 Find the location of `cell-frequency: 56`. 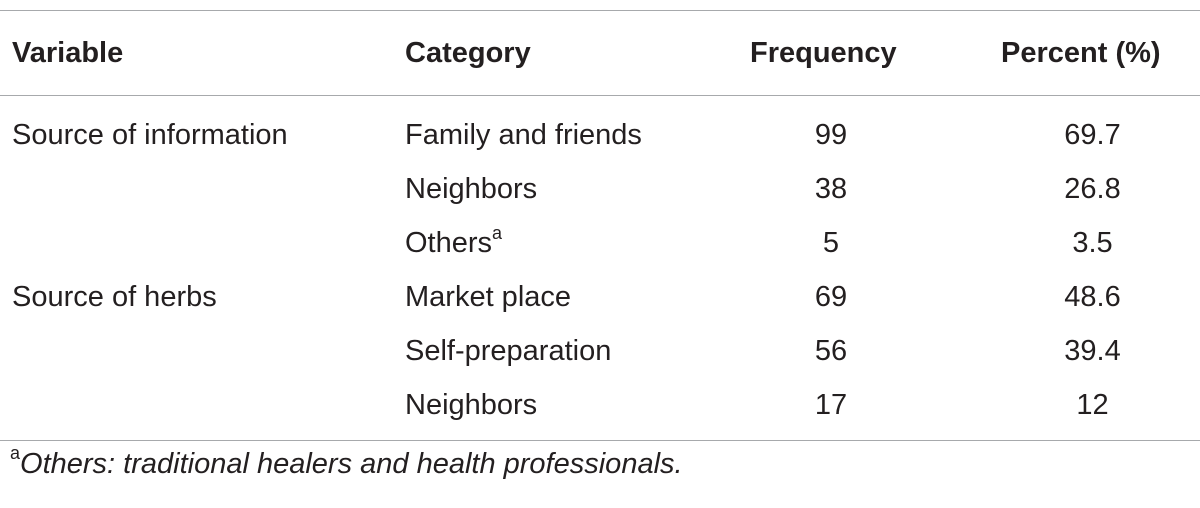

cell-frequency: 56 is located at coordinates (831, 351).